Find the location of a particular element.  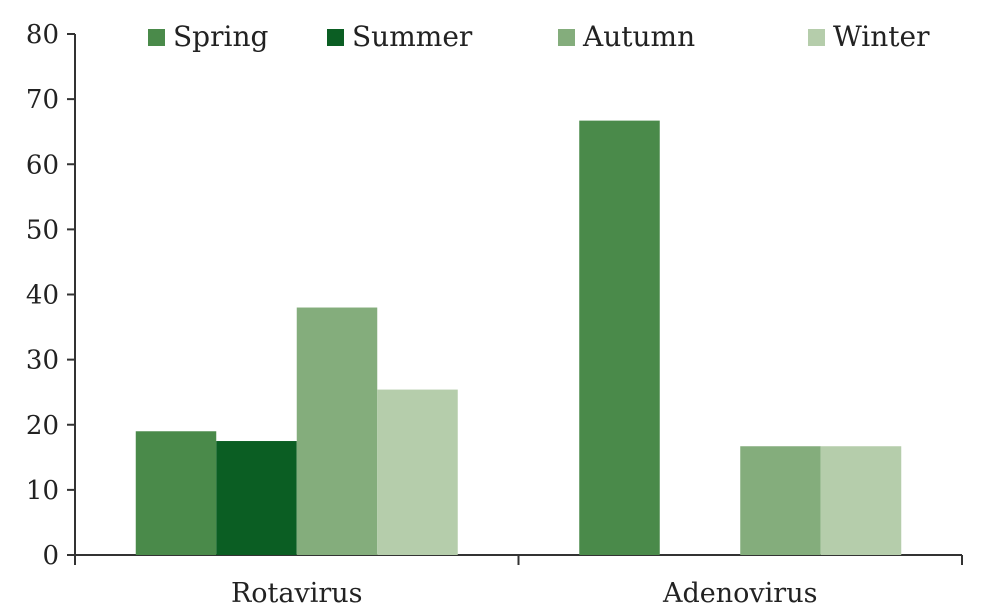

bar-winter-rotavirus is located at coordinates (417, 472).